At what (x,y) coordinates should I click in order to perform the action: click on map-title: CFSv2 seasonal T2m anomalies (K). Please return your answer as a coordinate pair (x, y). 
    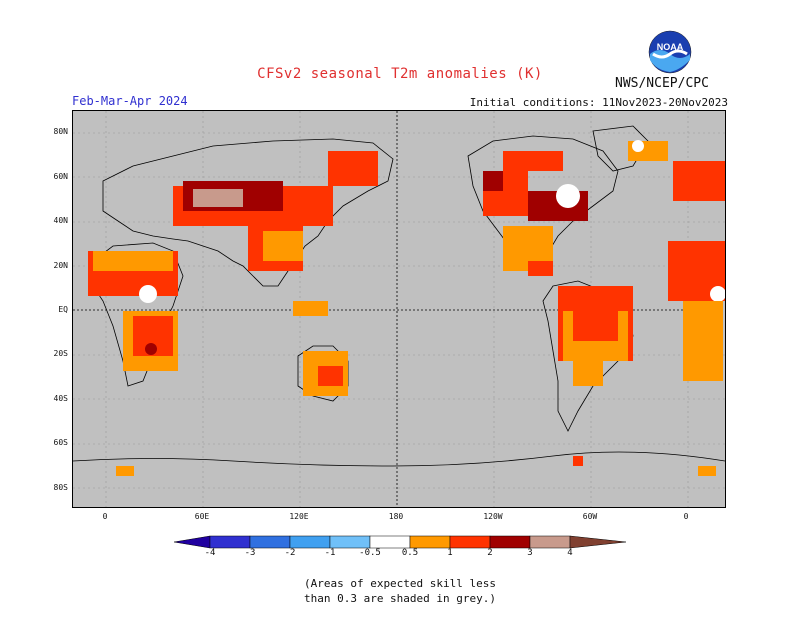
    Looking at the image, I should click on (400, 74).